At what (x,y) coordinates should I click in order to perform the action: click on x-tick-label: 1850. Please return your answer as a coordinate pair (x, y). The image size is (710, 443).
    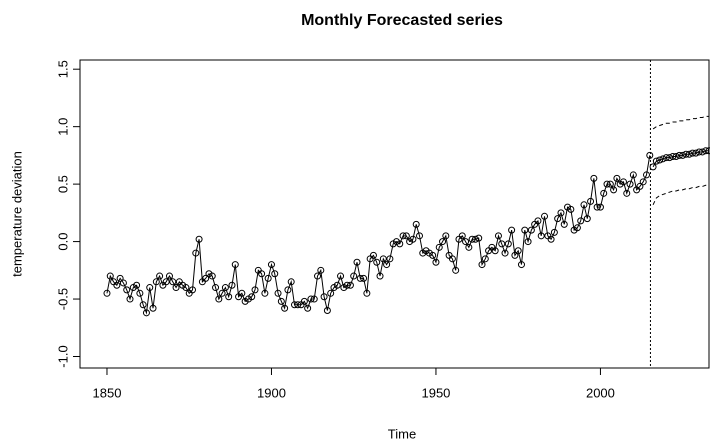
    Looking at the image, I should click on (107, 392).